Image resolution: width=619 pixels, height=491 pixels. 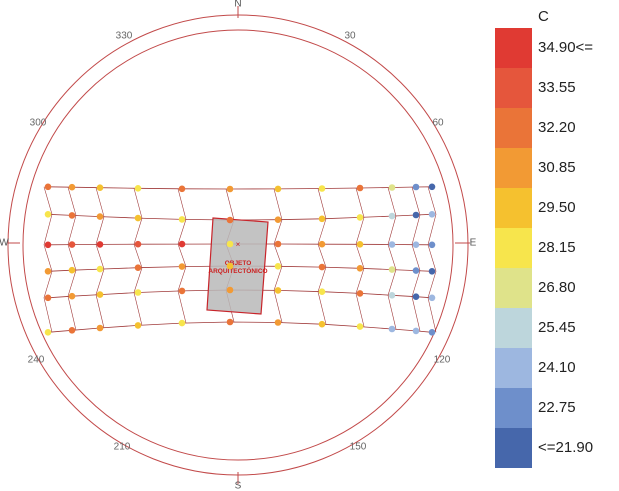 I want to click on legend-value-label: 24.10, so click(x=557, y=368).